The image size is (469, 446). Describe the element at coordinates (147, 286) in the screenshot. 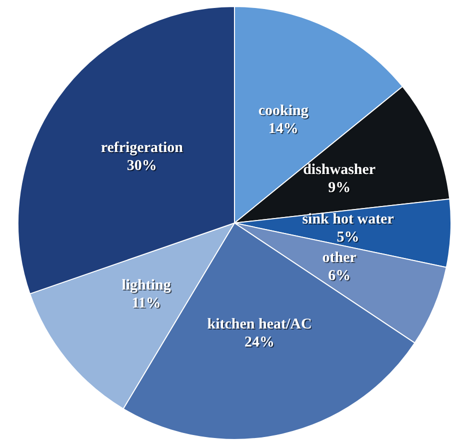

I see `slice-label: lighting` at that location.